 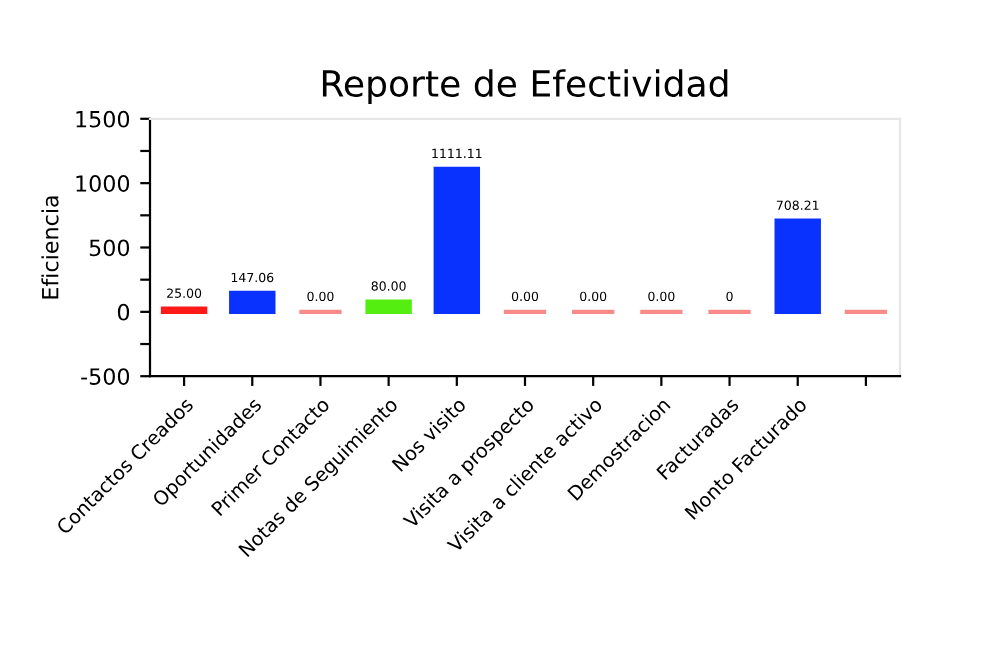 What do you see at coordinates (103, 119) in the screenshot?
I see `y-tick-label: 1500` at bounding box center [103, 119].